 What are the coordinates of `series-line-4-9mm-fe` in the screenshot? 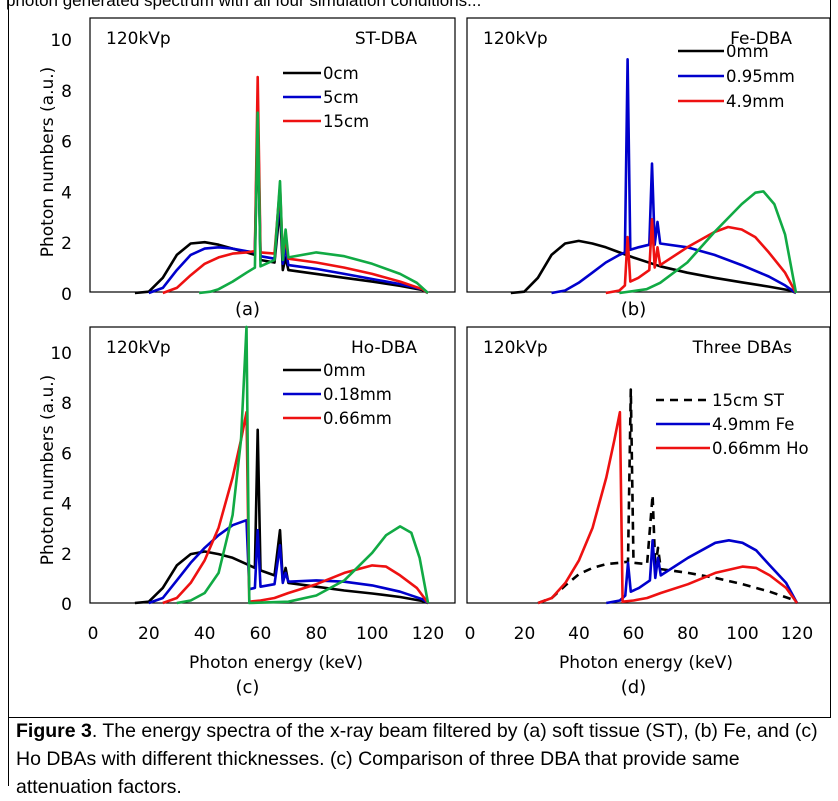 It's located at (702, 571).